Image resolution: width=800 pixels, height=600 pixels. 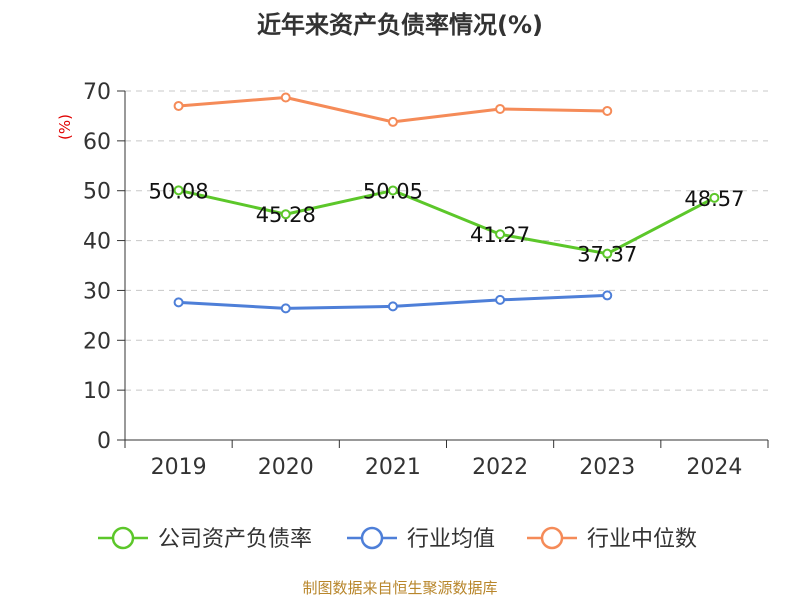 What do you see at coordinates (500, 467) in the screenshot?
I see `x-tick-label: 2022` at bounding box center [500, 467].